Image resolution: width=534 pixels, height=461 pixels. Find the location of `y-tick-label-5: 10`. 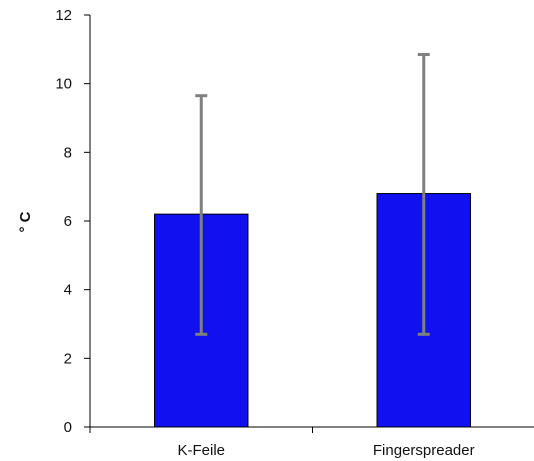

y-tick-label-5: 10 is located at coordinates (63, 84).